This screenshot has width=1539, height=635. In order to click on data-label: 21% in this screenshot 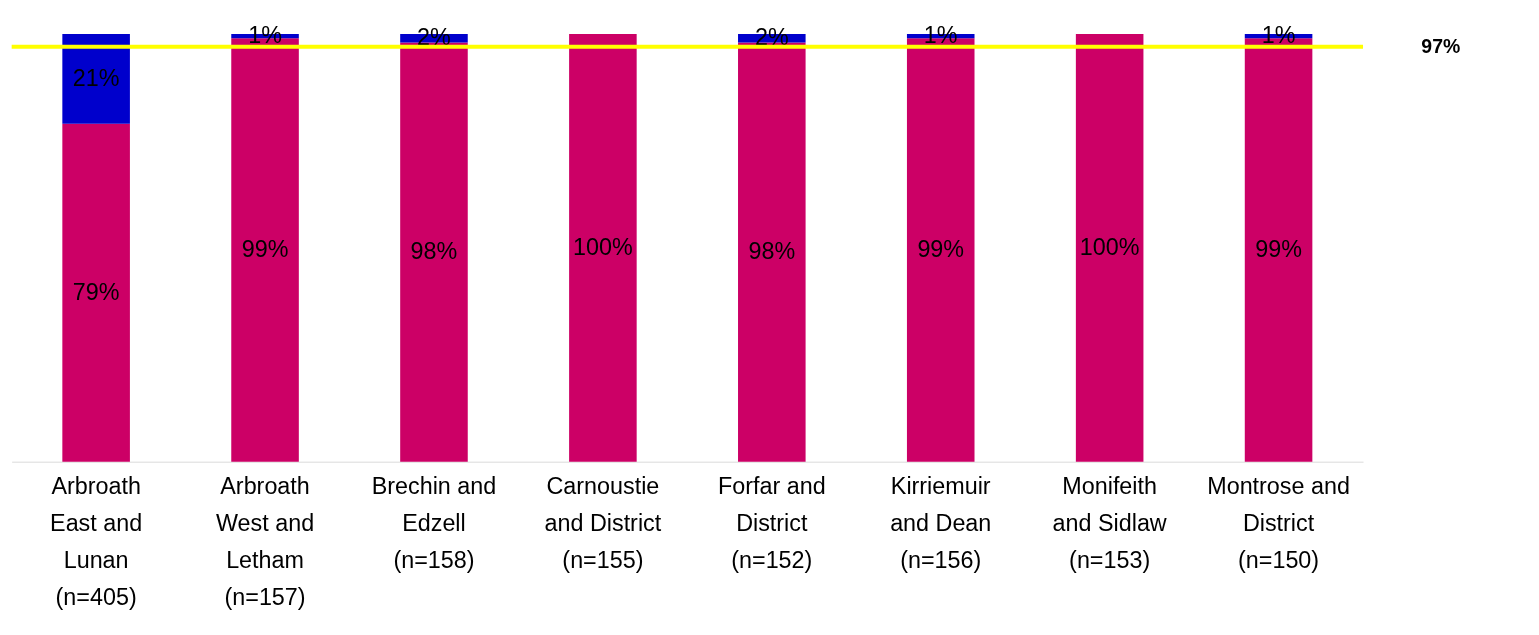, I will do `click(96, 77)`.